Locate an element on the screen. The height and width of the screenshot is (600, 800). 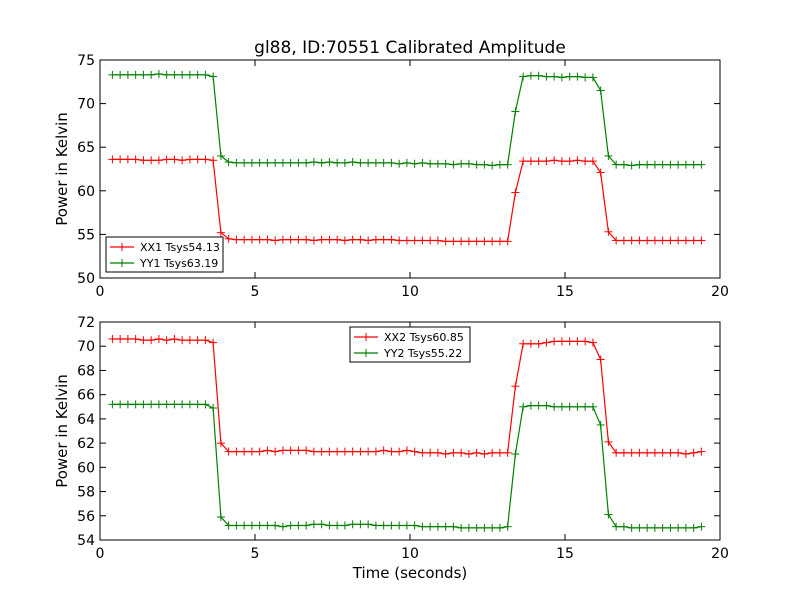
bottom-plot-ytick-label: 60 is located at coordinates (86, 468).